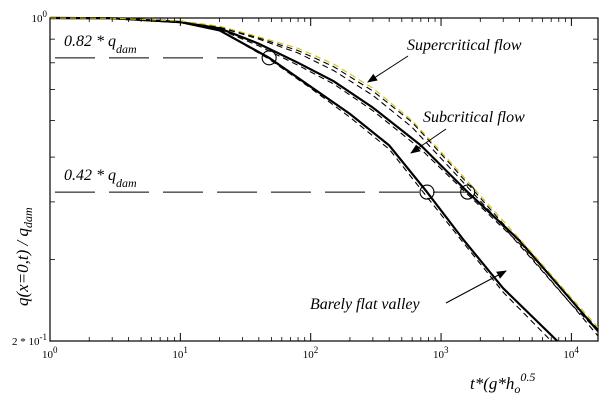 This screenshot has height=397, width=610. Describe the element at coordinates (502, 383) in the screenshot. I see `x-axis-title: t*(g*ho0.5` at that location.